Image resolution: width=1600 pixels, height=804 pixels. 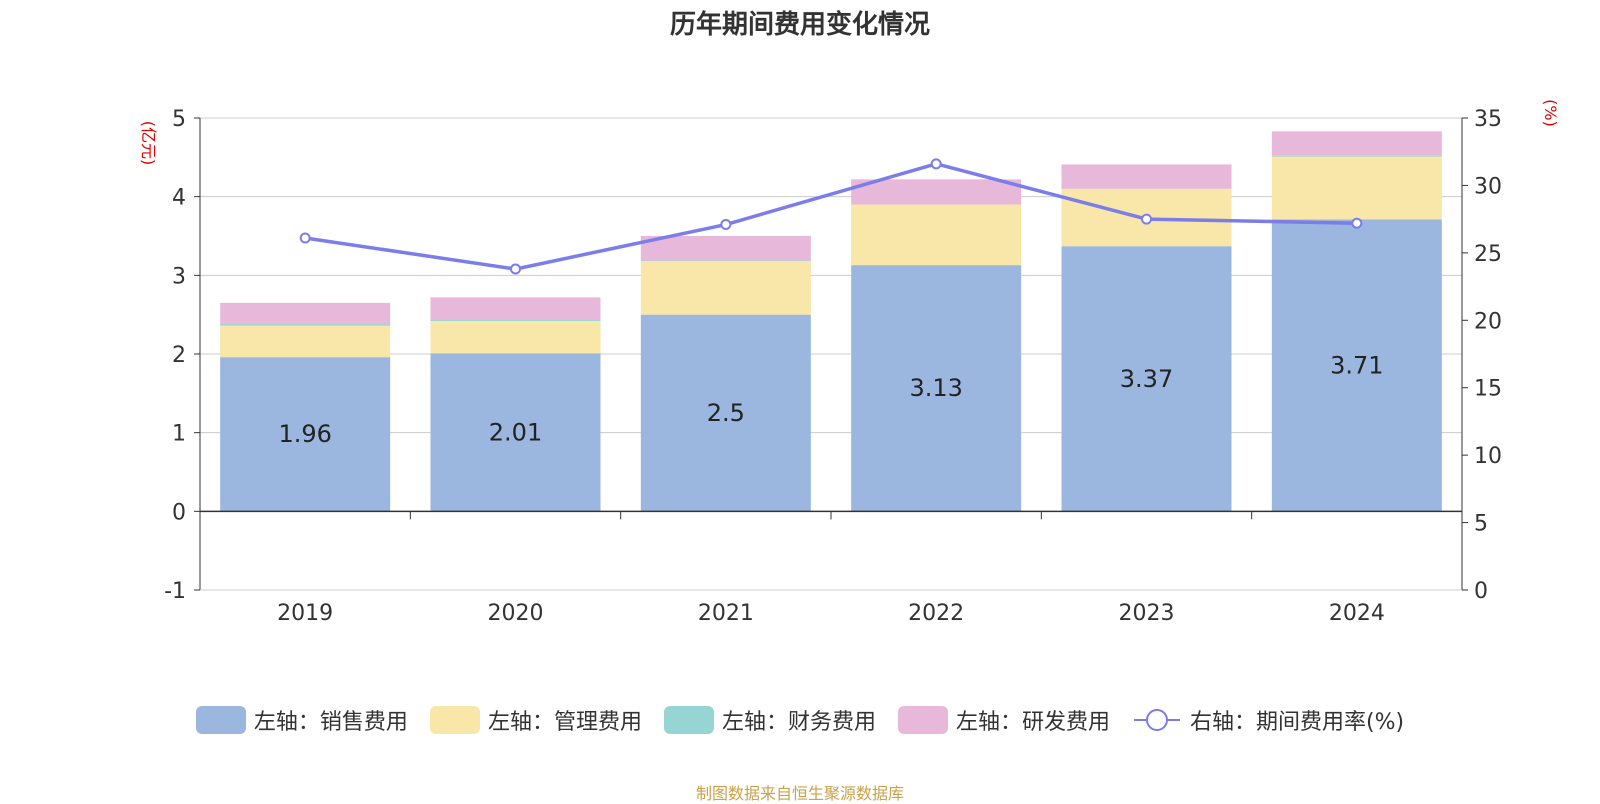 I want to click on expense-rate-line, so click(x=830, y=216).